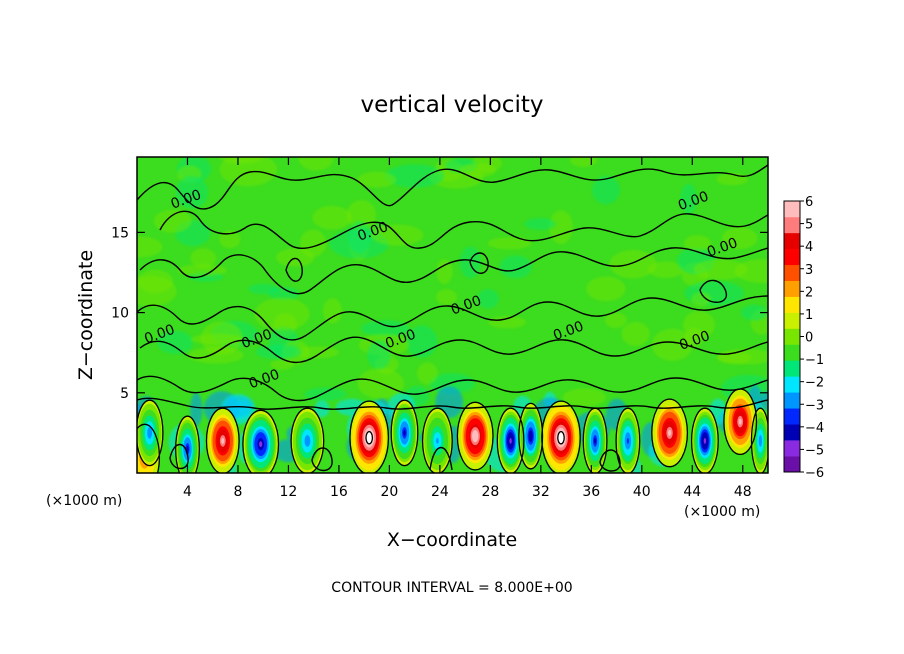 The height and width of the screenshot is (654, 904). What do you see at coordinates (452, 540) in the screenshot?
I see `x-axis-label: X−coordinate` at bounding box center [452, 540].